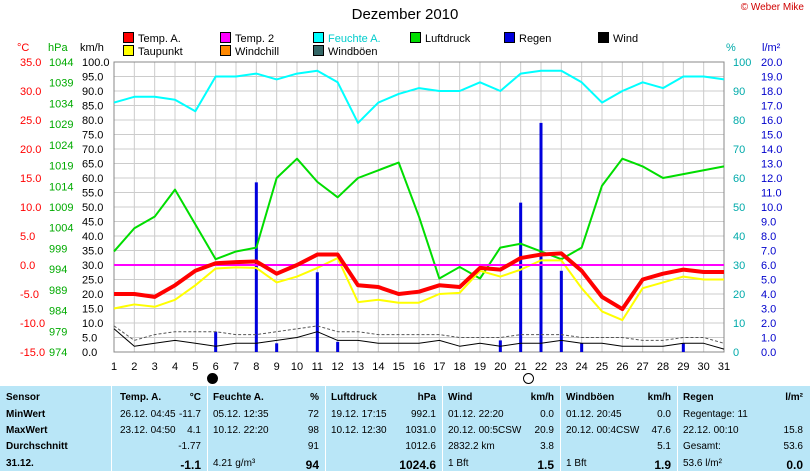 This screenshot has height=472, width=810. I want to click on tick-label-day: 8, so click(256, 367).